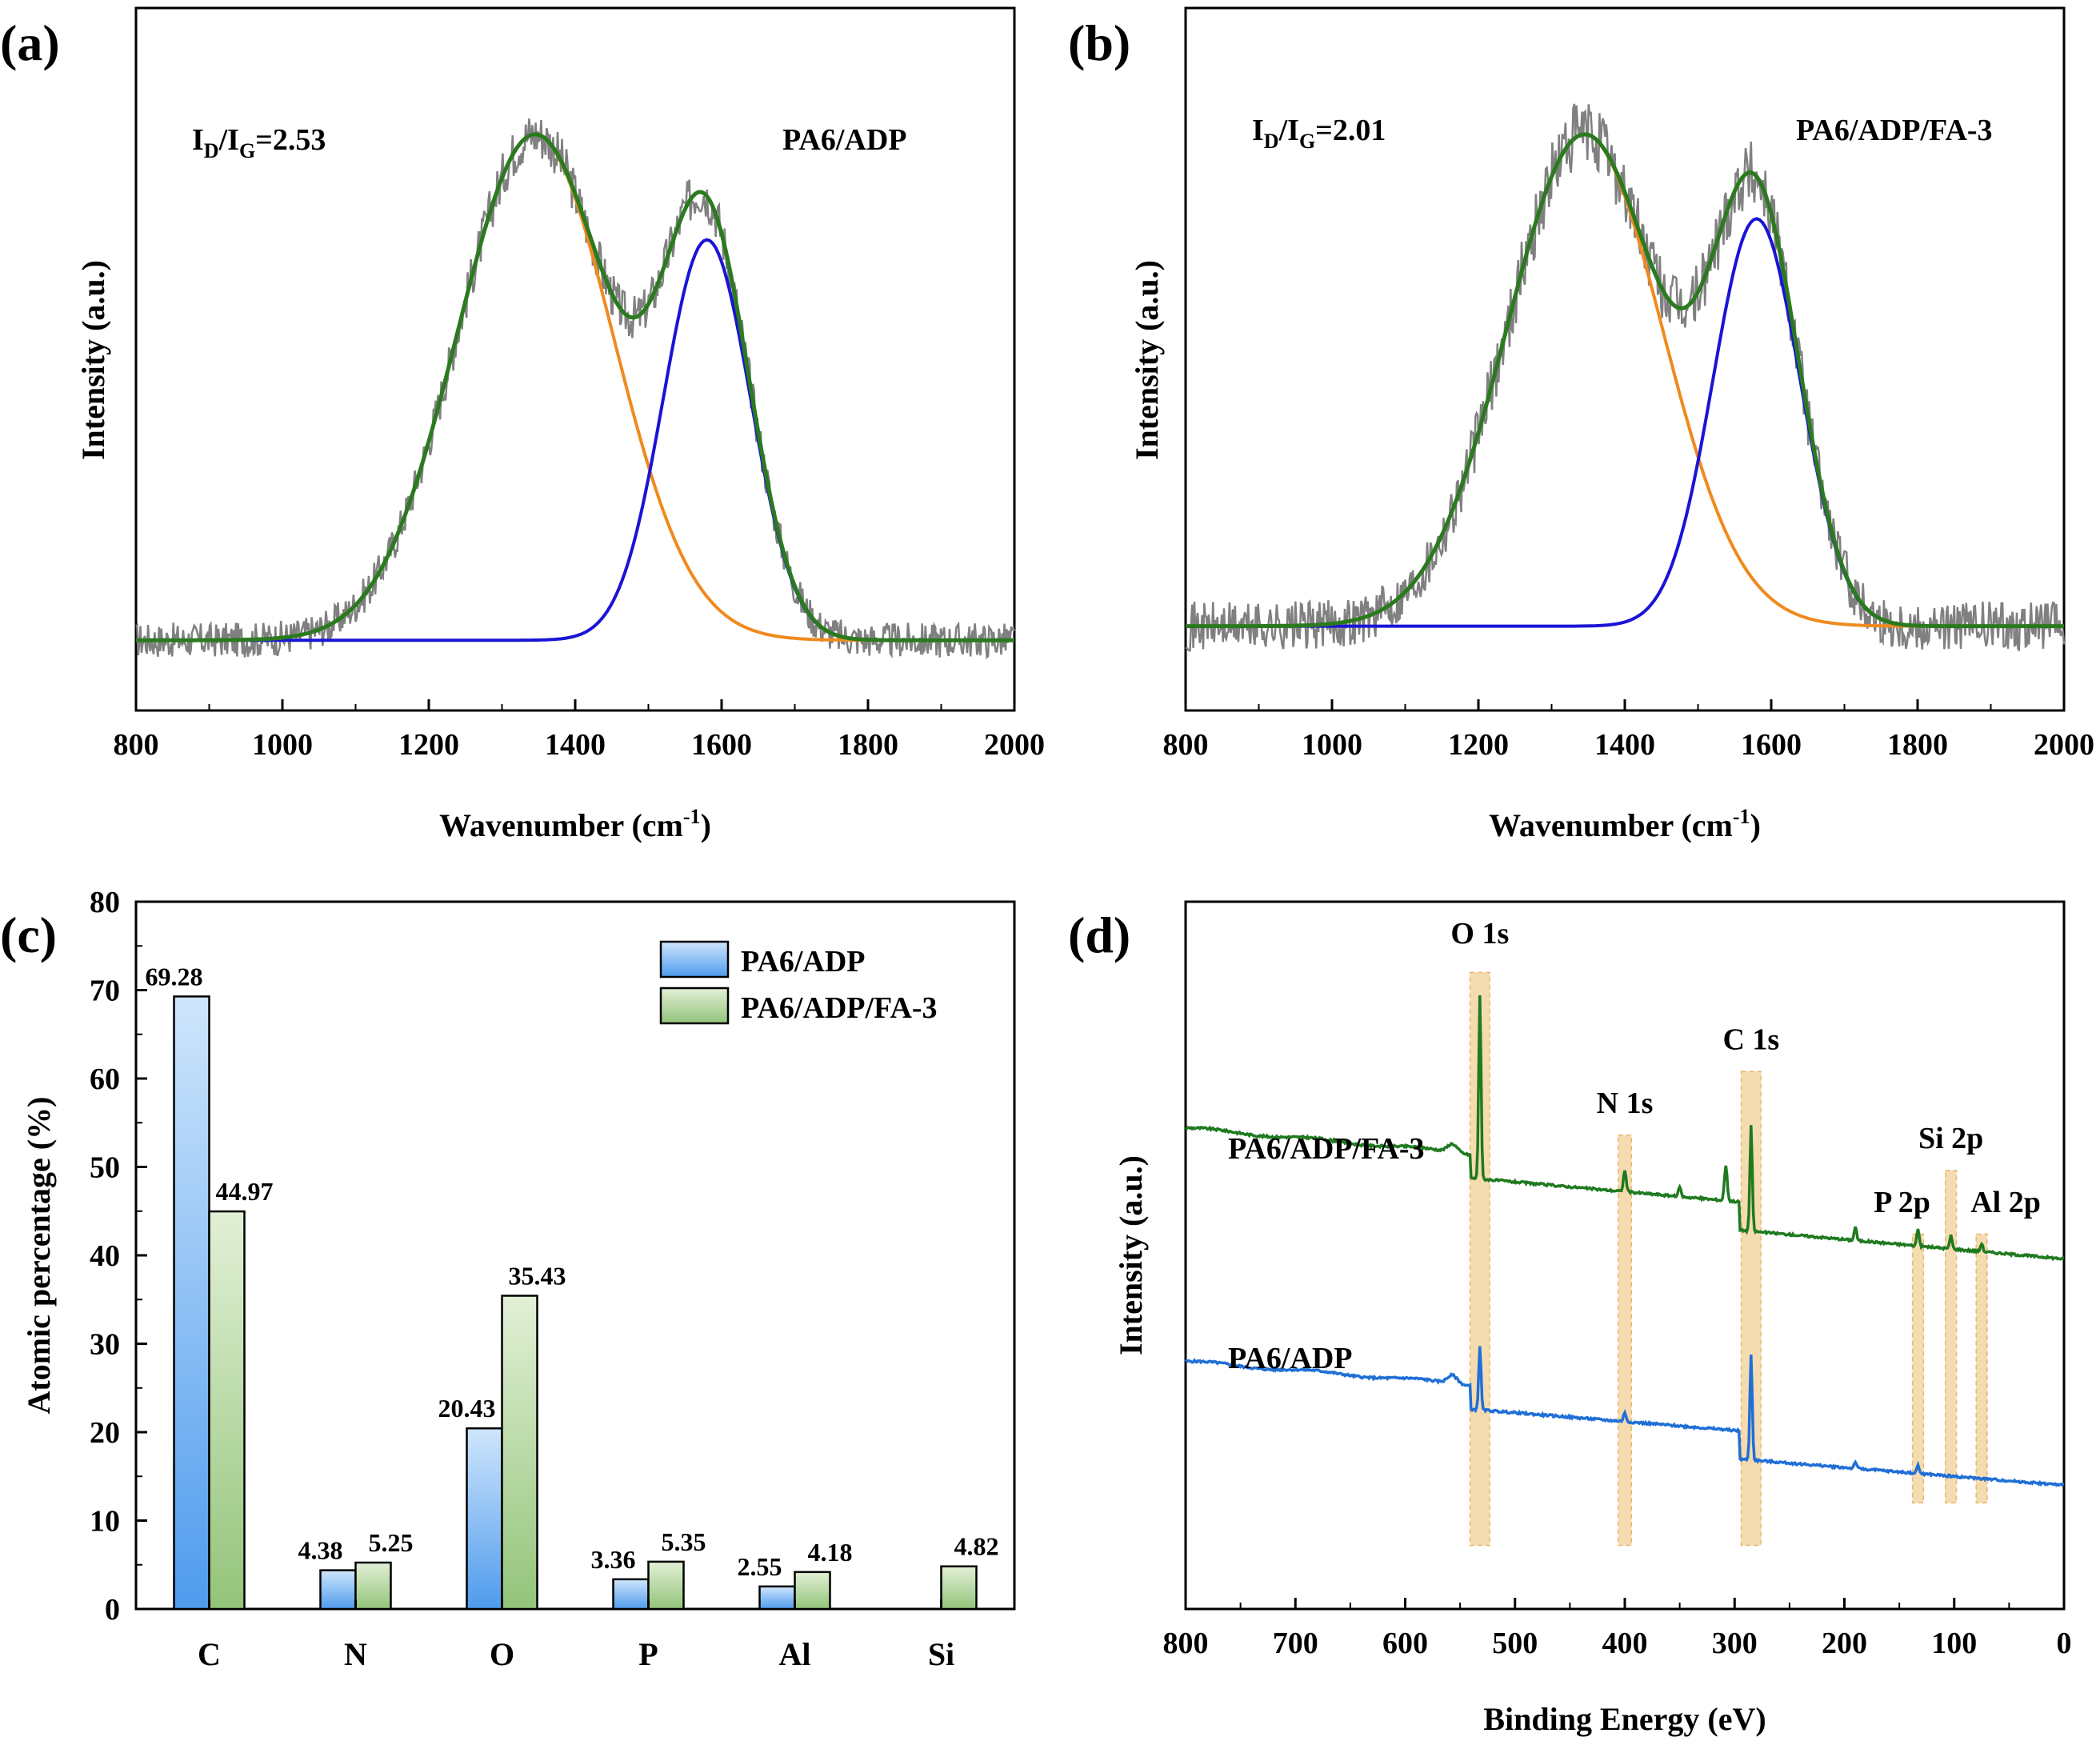 This screenshot has height=1741, width=2100. What do you see at coordinates (484, 1519) in the screenshot?
I see `bar-pa6-adp-o` at bounding box center [484, 1519].